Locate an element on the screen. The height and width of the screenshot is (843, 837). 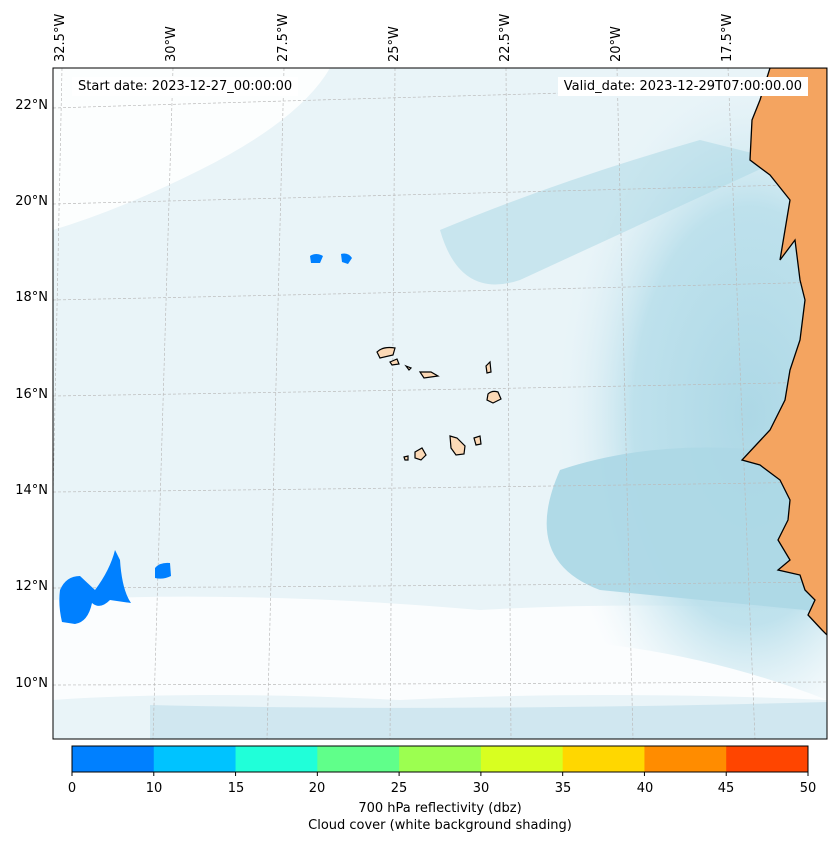
lat-label: 12°N is located at coordinates (31, 586).